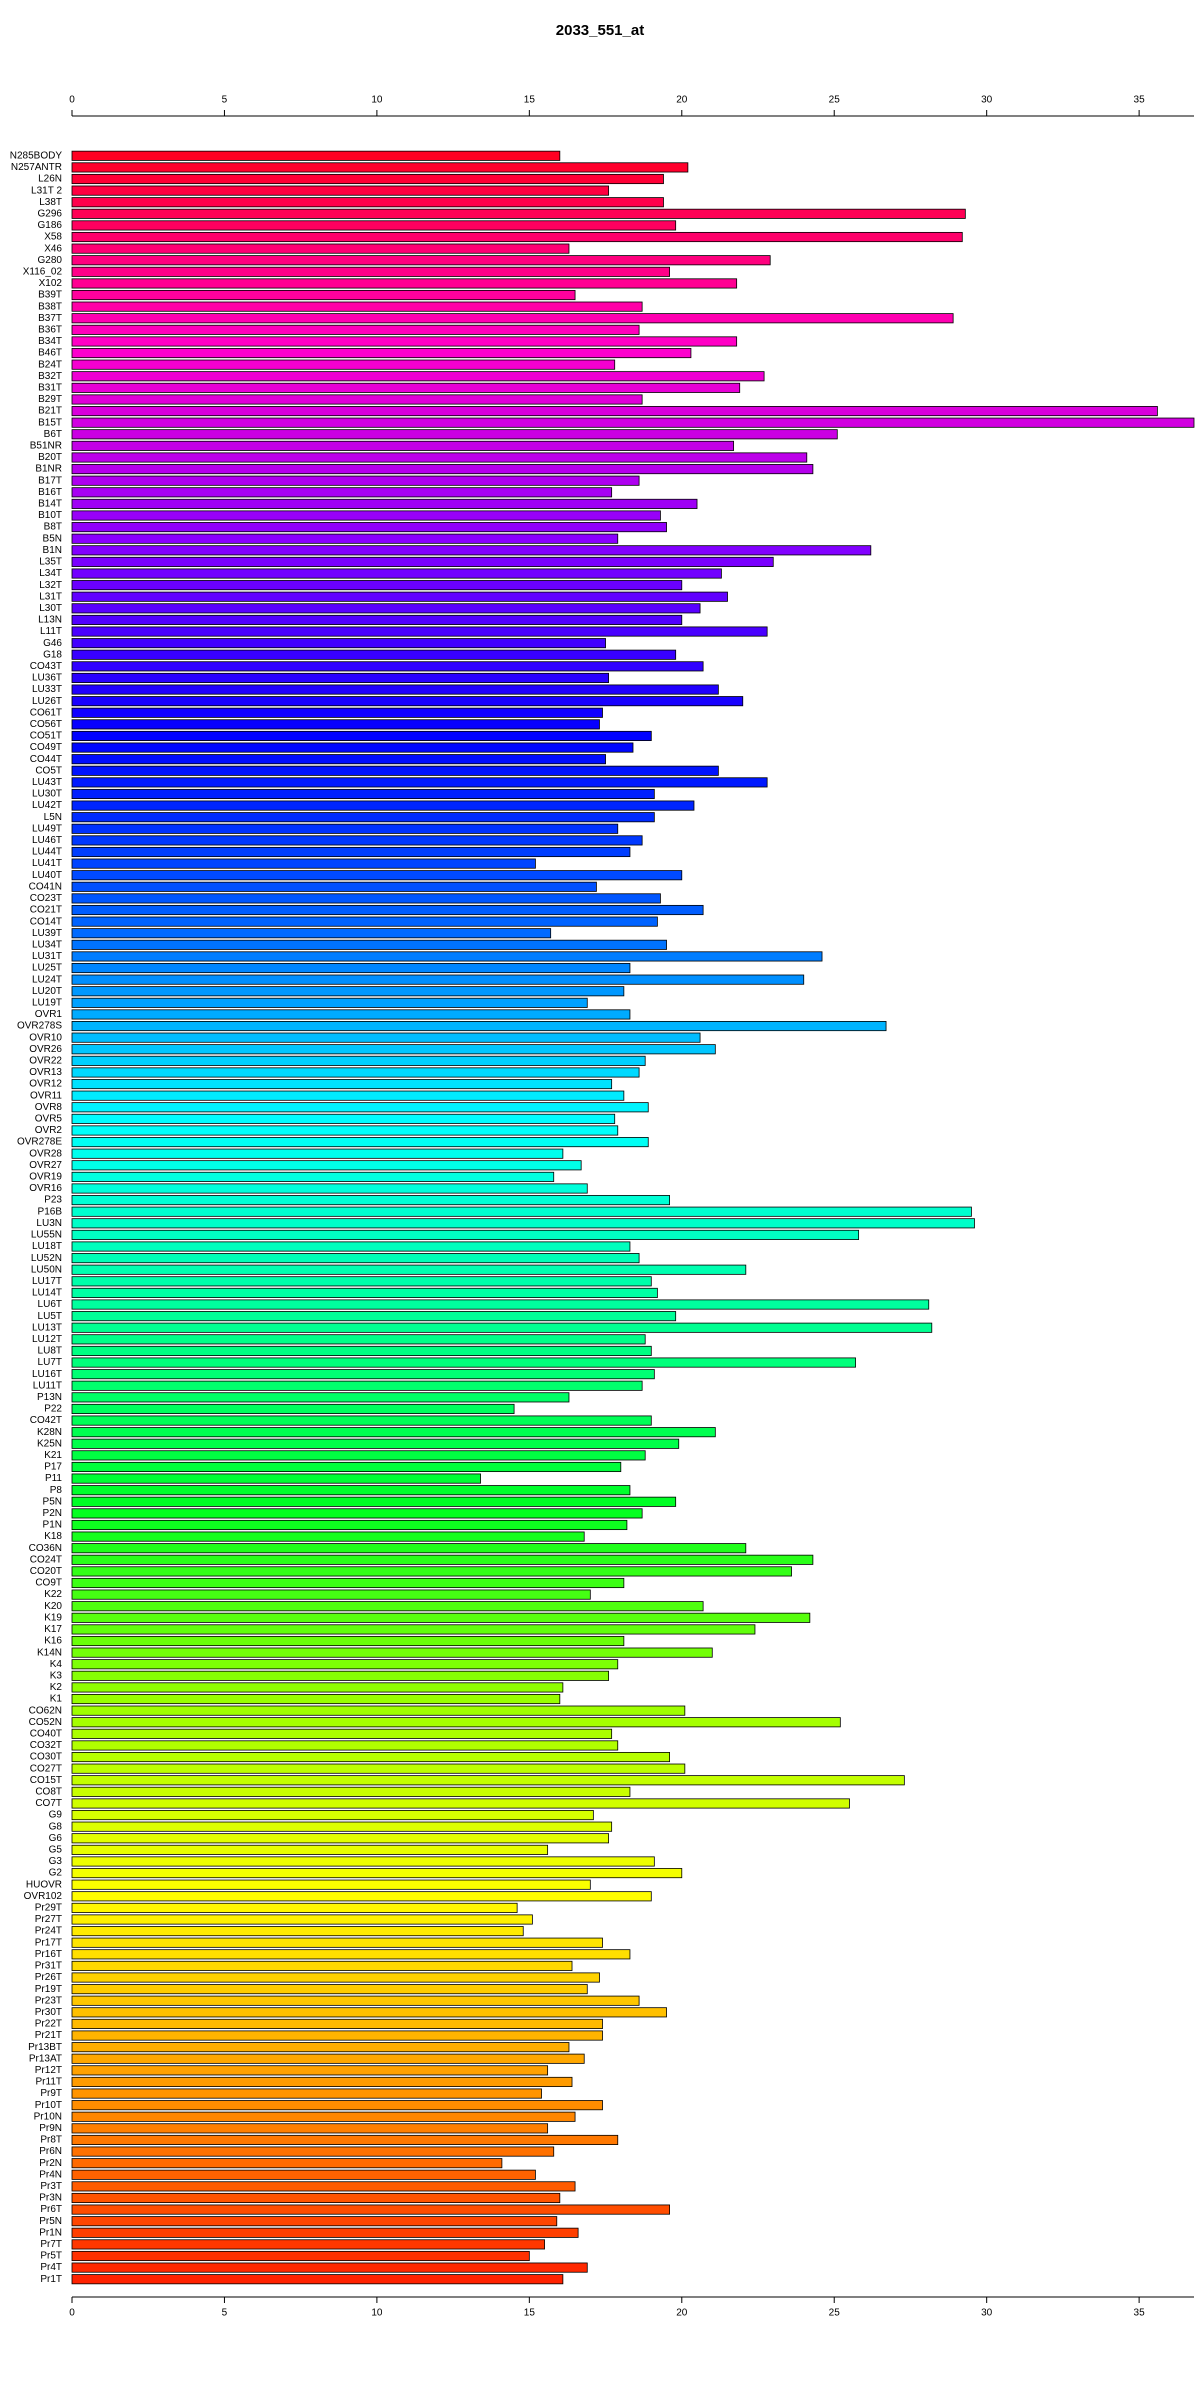  I want to click on y-tick-label: B16T, so click(50, 492).